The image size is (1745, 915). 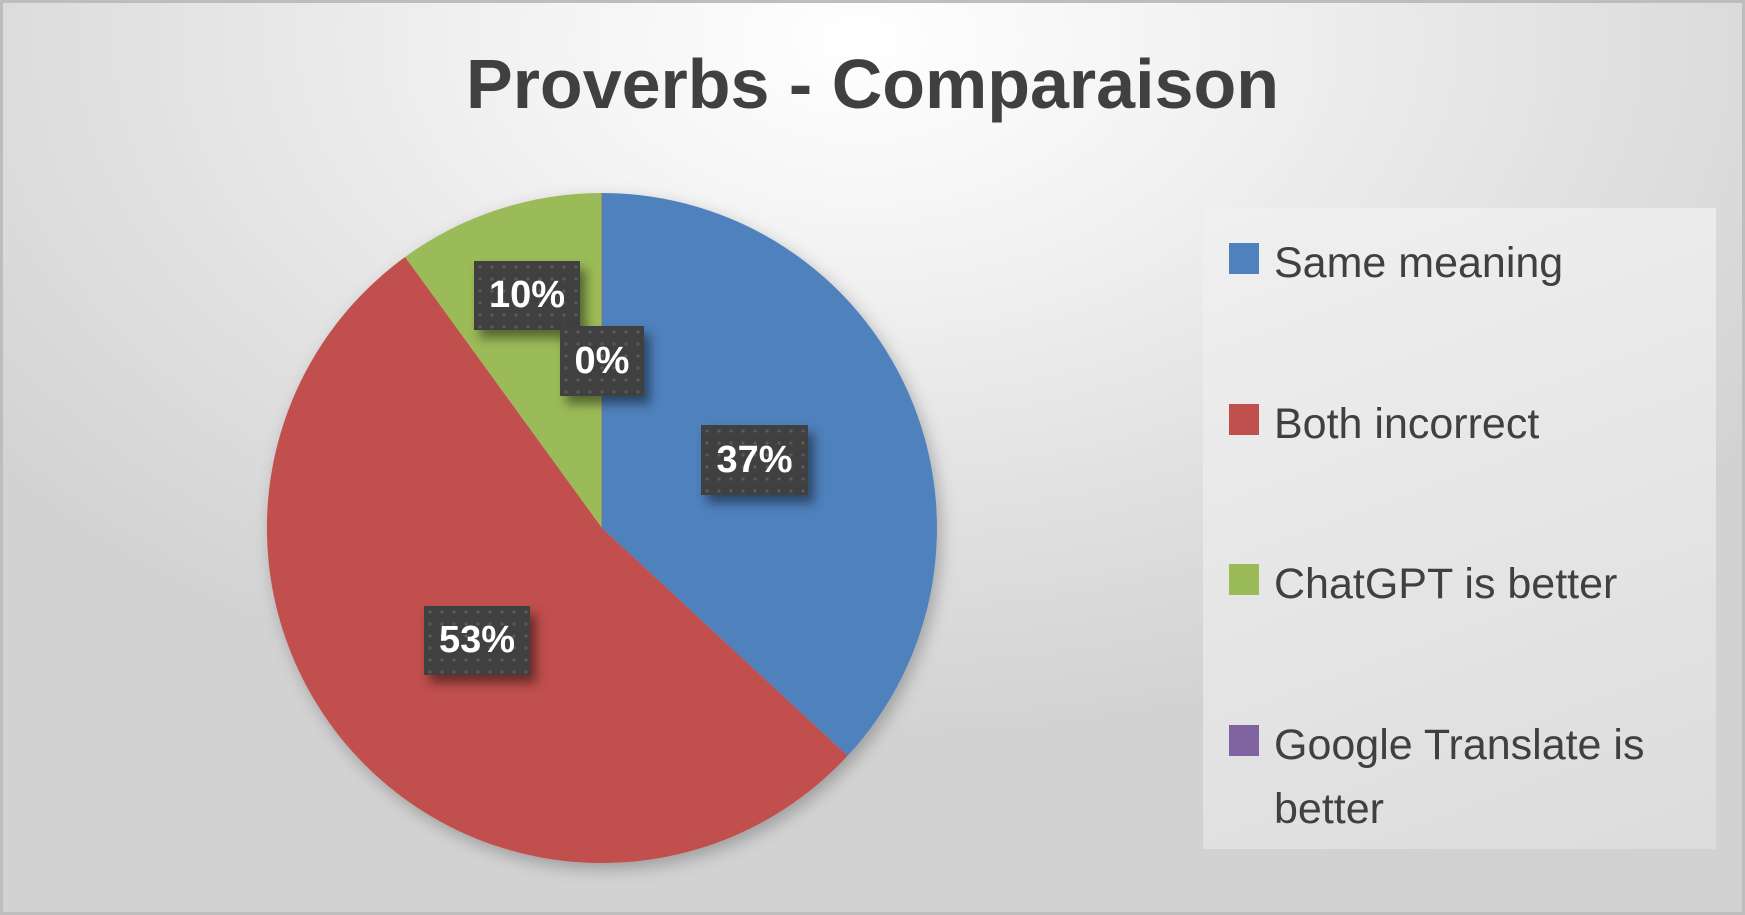 I want to click on legend-swatch-blue-icon, so click(x=1244, y=258).